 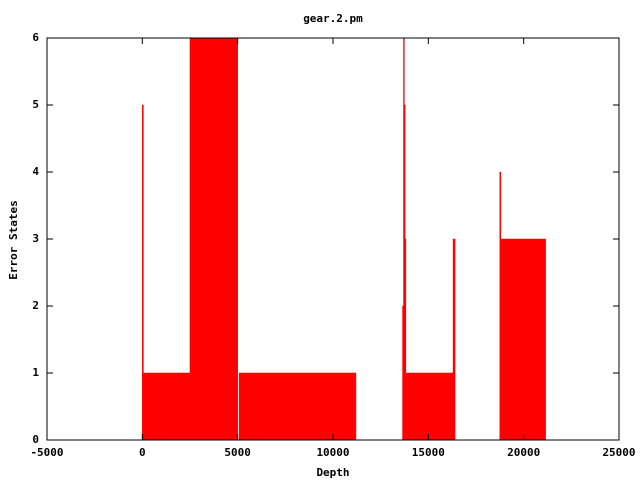 I want to click on x-tick-label: 20000, so click(x=523, y=452).